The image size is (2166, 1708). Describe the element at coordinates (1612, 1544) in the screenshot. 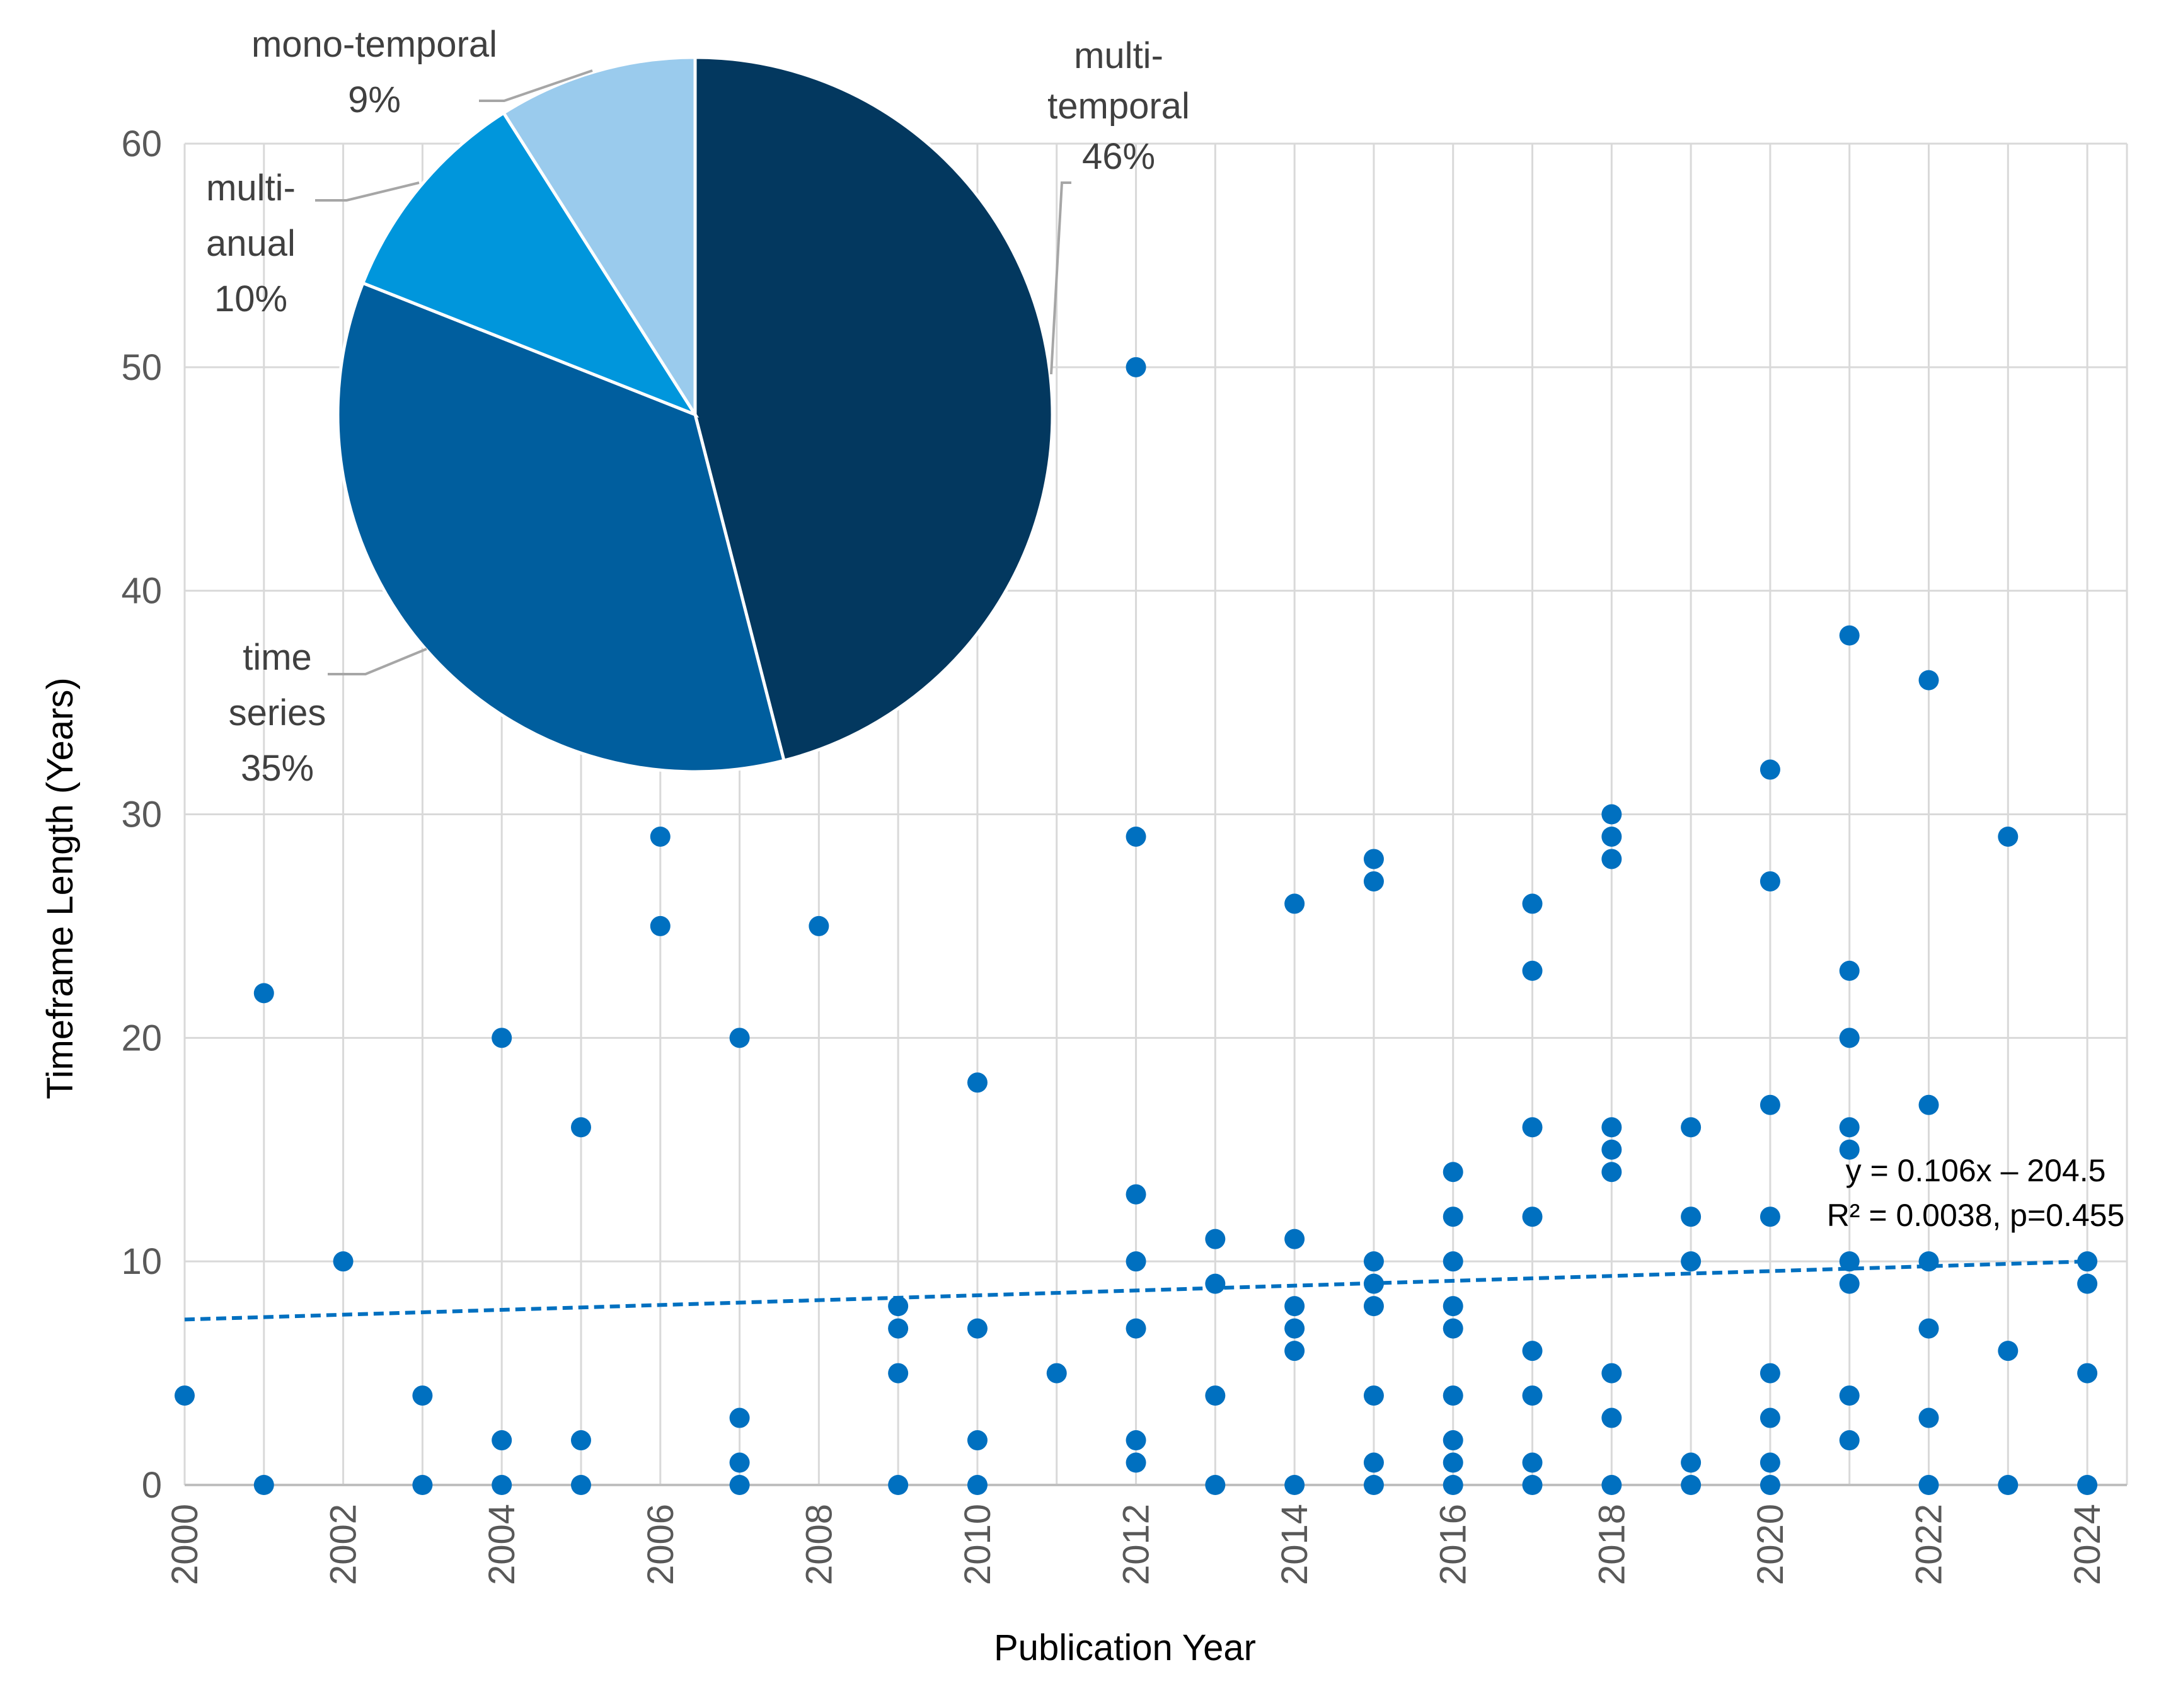

I see `x-tick-label: 2018` at that location.